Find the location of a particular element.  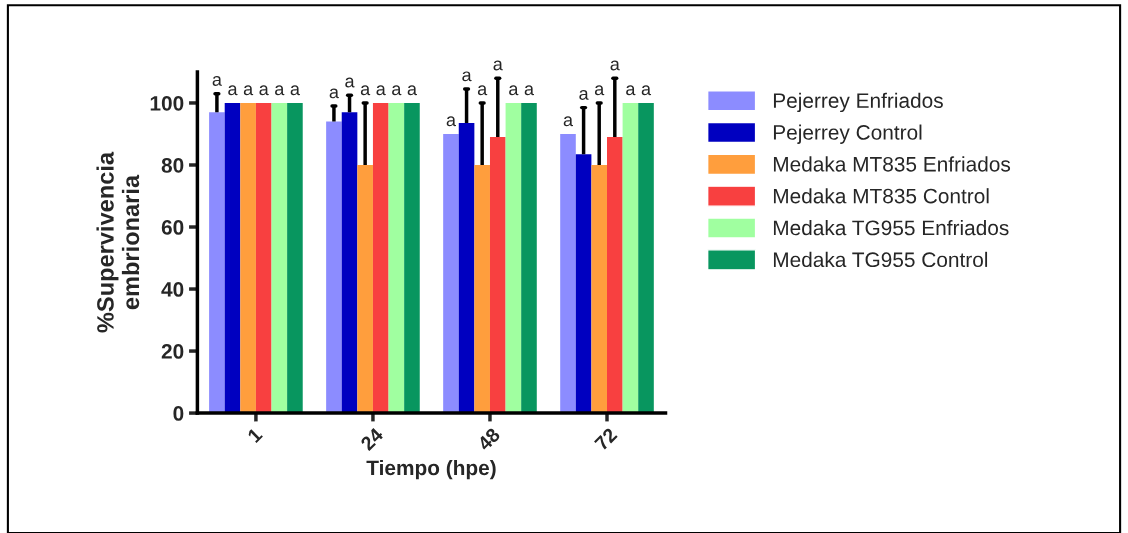

legend-label: Pejerrey Control is located at coordinates (847, 134).